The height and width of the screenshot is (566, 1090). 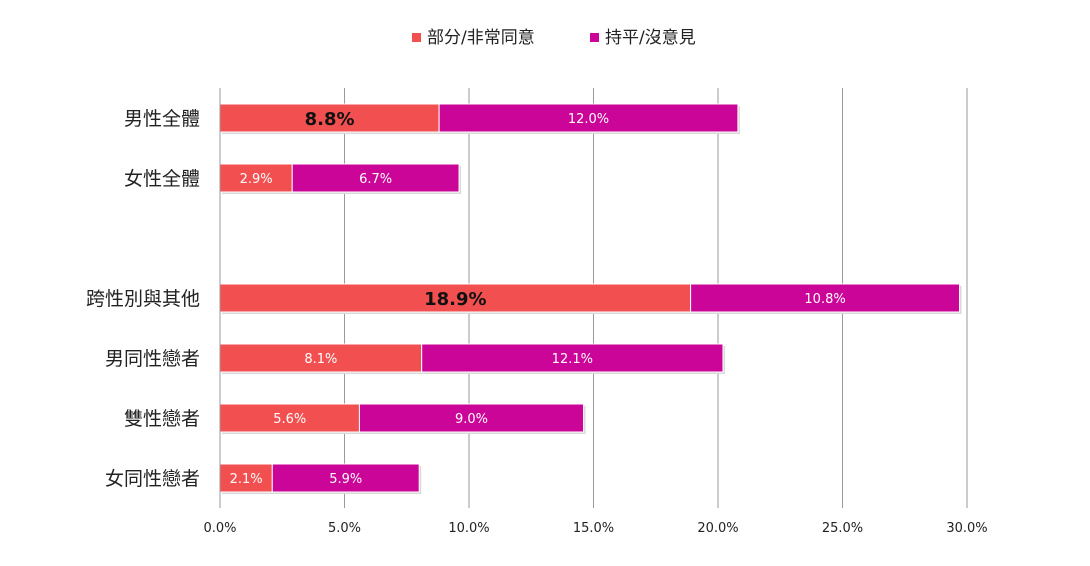 I want to click on data-label: 6.7%, so click(x=375, y=179).